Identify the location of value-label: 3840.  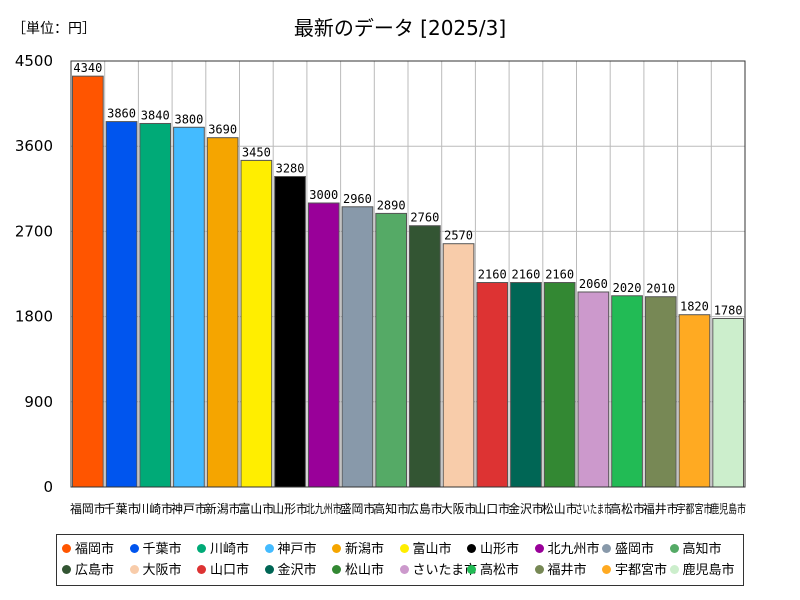
(155, 115).